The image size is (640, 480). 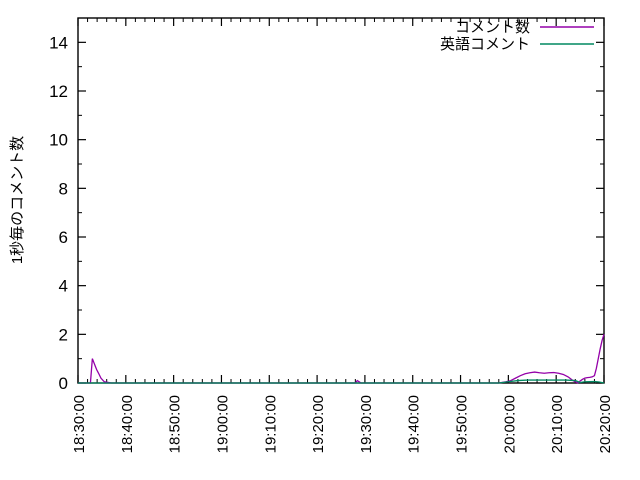 I want to click on y-tick-label: 12, so click(x=58, y=91).